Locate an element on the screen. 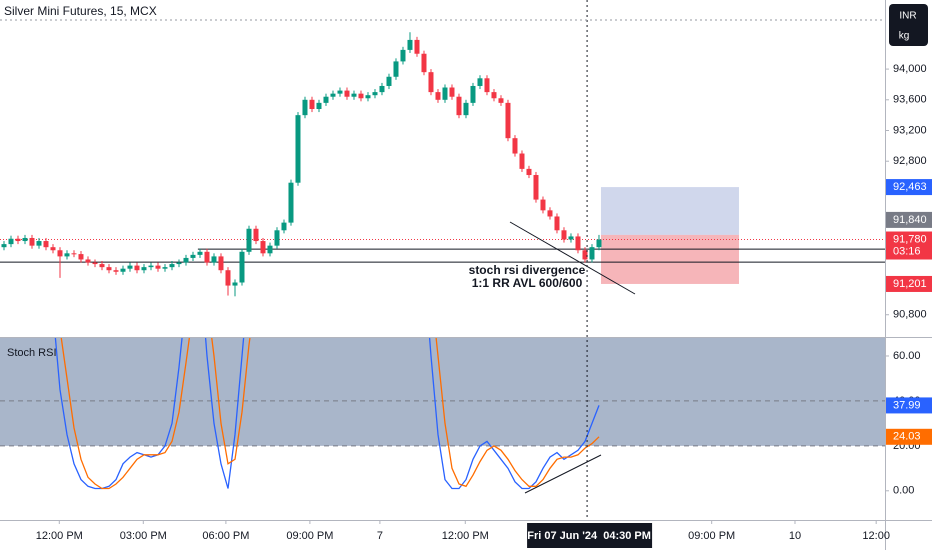 This screenshot has height=555, width=932. y-tick-label: 93,200 is located at coordinates (910, 130).